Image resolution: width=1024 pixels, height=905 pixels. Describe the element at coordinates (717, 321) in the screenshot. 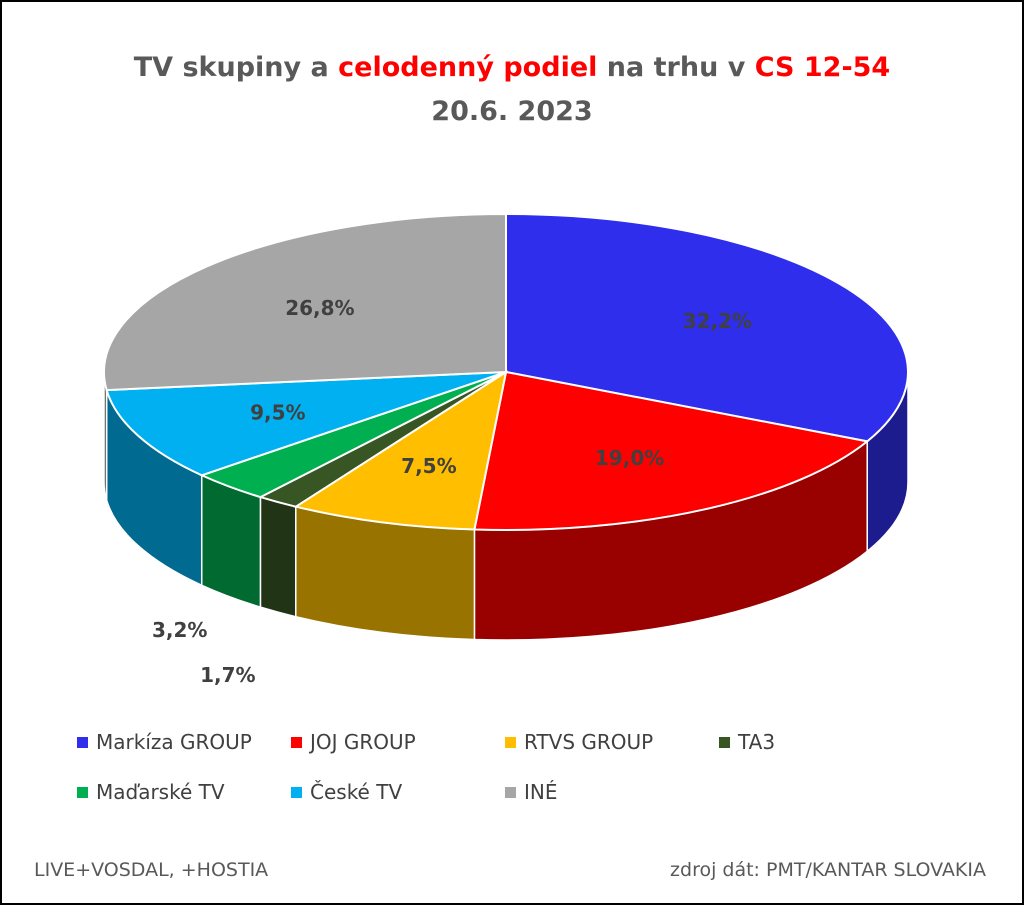

I see `data-label-0: 32,2%` at that location.